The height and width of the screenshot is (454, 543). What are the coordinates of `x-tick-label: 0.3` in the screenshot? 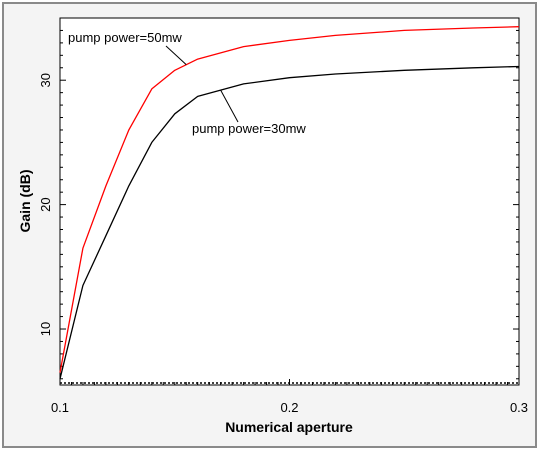 It's located at (519, 407).